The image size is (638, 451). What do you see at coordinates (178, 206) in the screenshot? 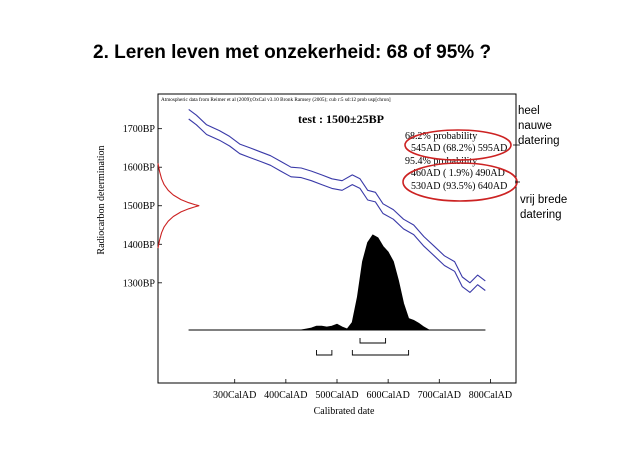
I see `radiocarbon-gaussian-line` at bounding box center [178, 206].